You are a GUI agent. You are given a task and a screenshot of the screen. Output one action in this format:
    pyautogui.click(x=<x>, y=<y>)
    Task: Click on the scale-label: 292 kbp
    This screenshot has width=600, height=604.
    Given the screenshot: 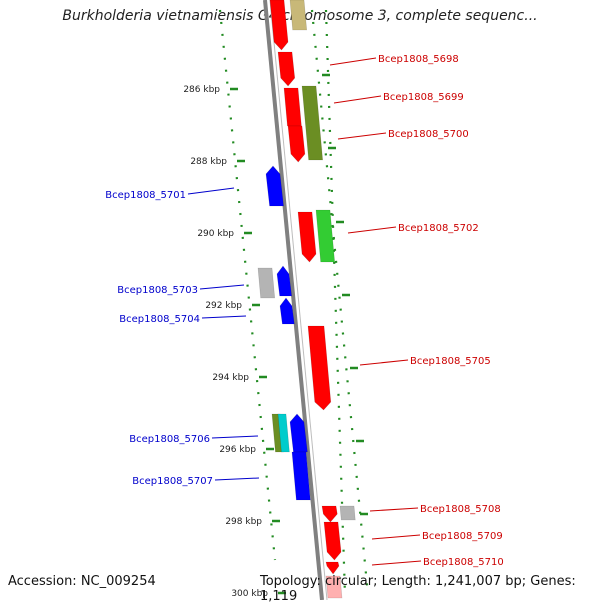 What is the action you would take?
    pyautogui.click(x=223, y=306)
    